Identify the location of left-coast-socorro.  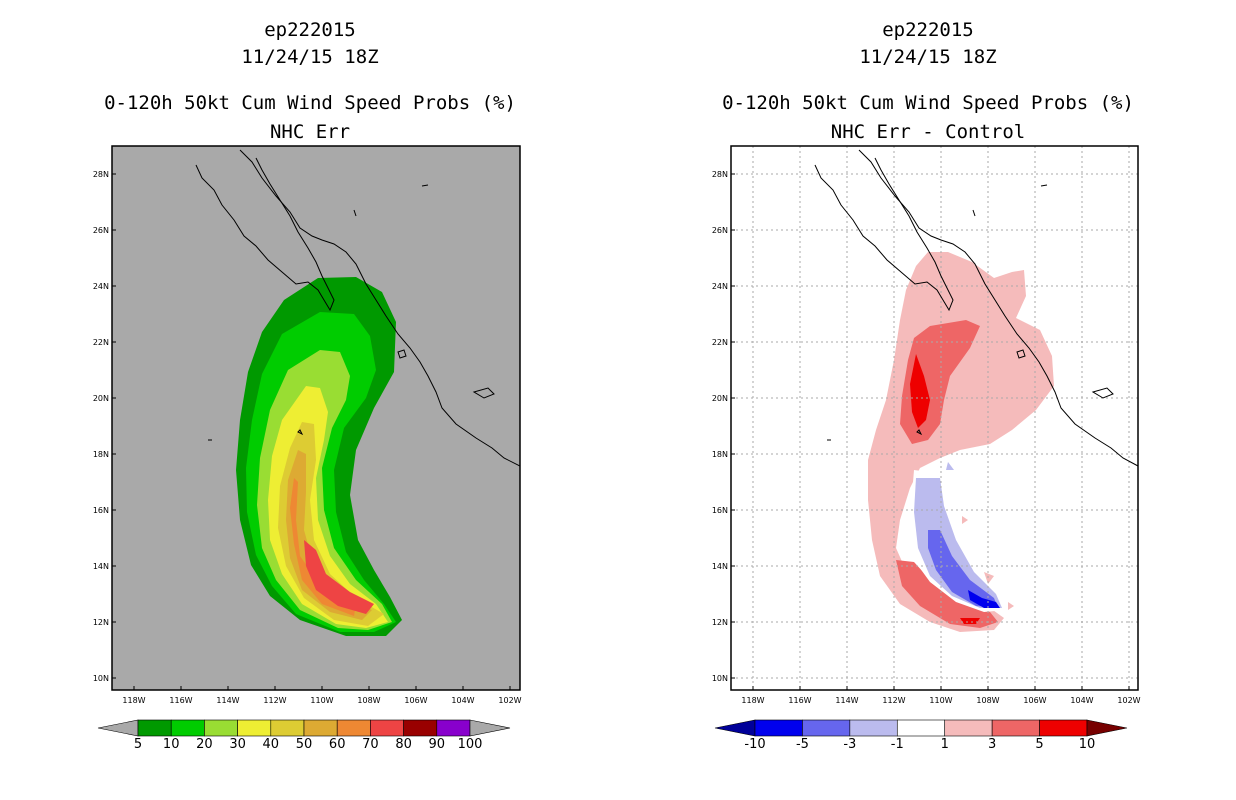
(300, 432).